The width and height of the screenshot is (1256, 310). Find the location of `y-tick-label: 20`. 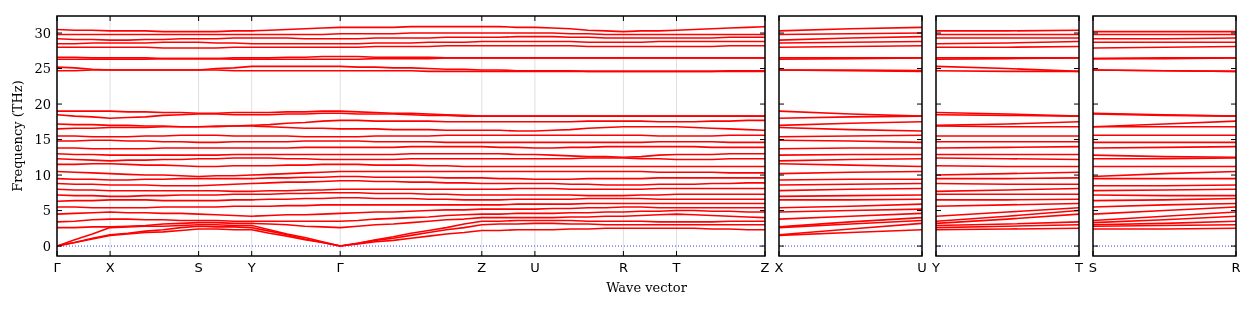

y-tick-label: 20 is located at coordinates (42, 104).